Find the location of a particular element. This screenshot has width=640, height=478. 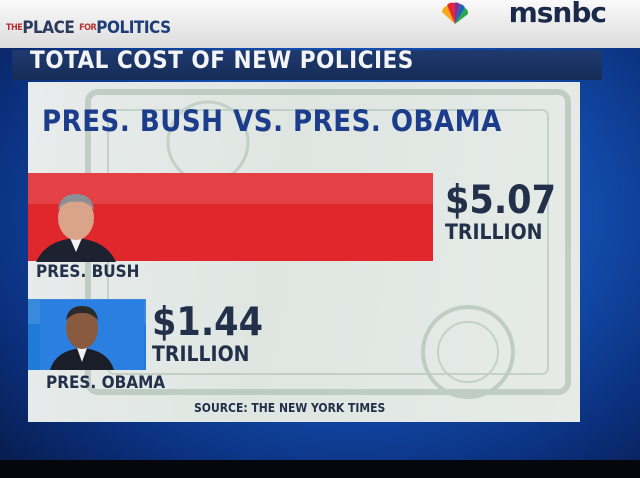

obama-photo is located at coordinates (92, 335).